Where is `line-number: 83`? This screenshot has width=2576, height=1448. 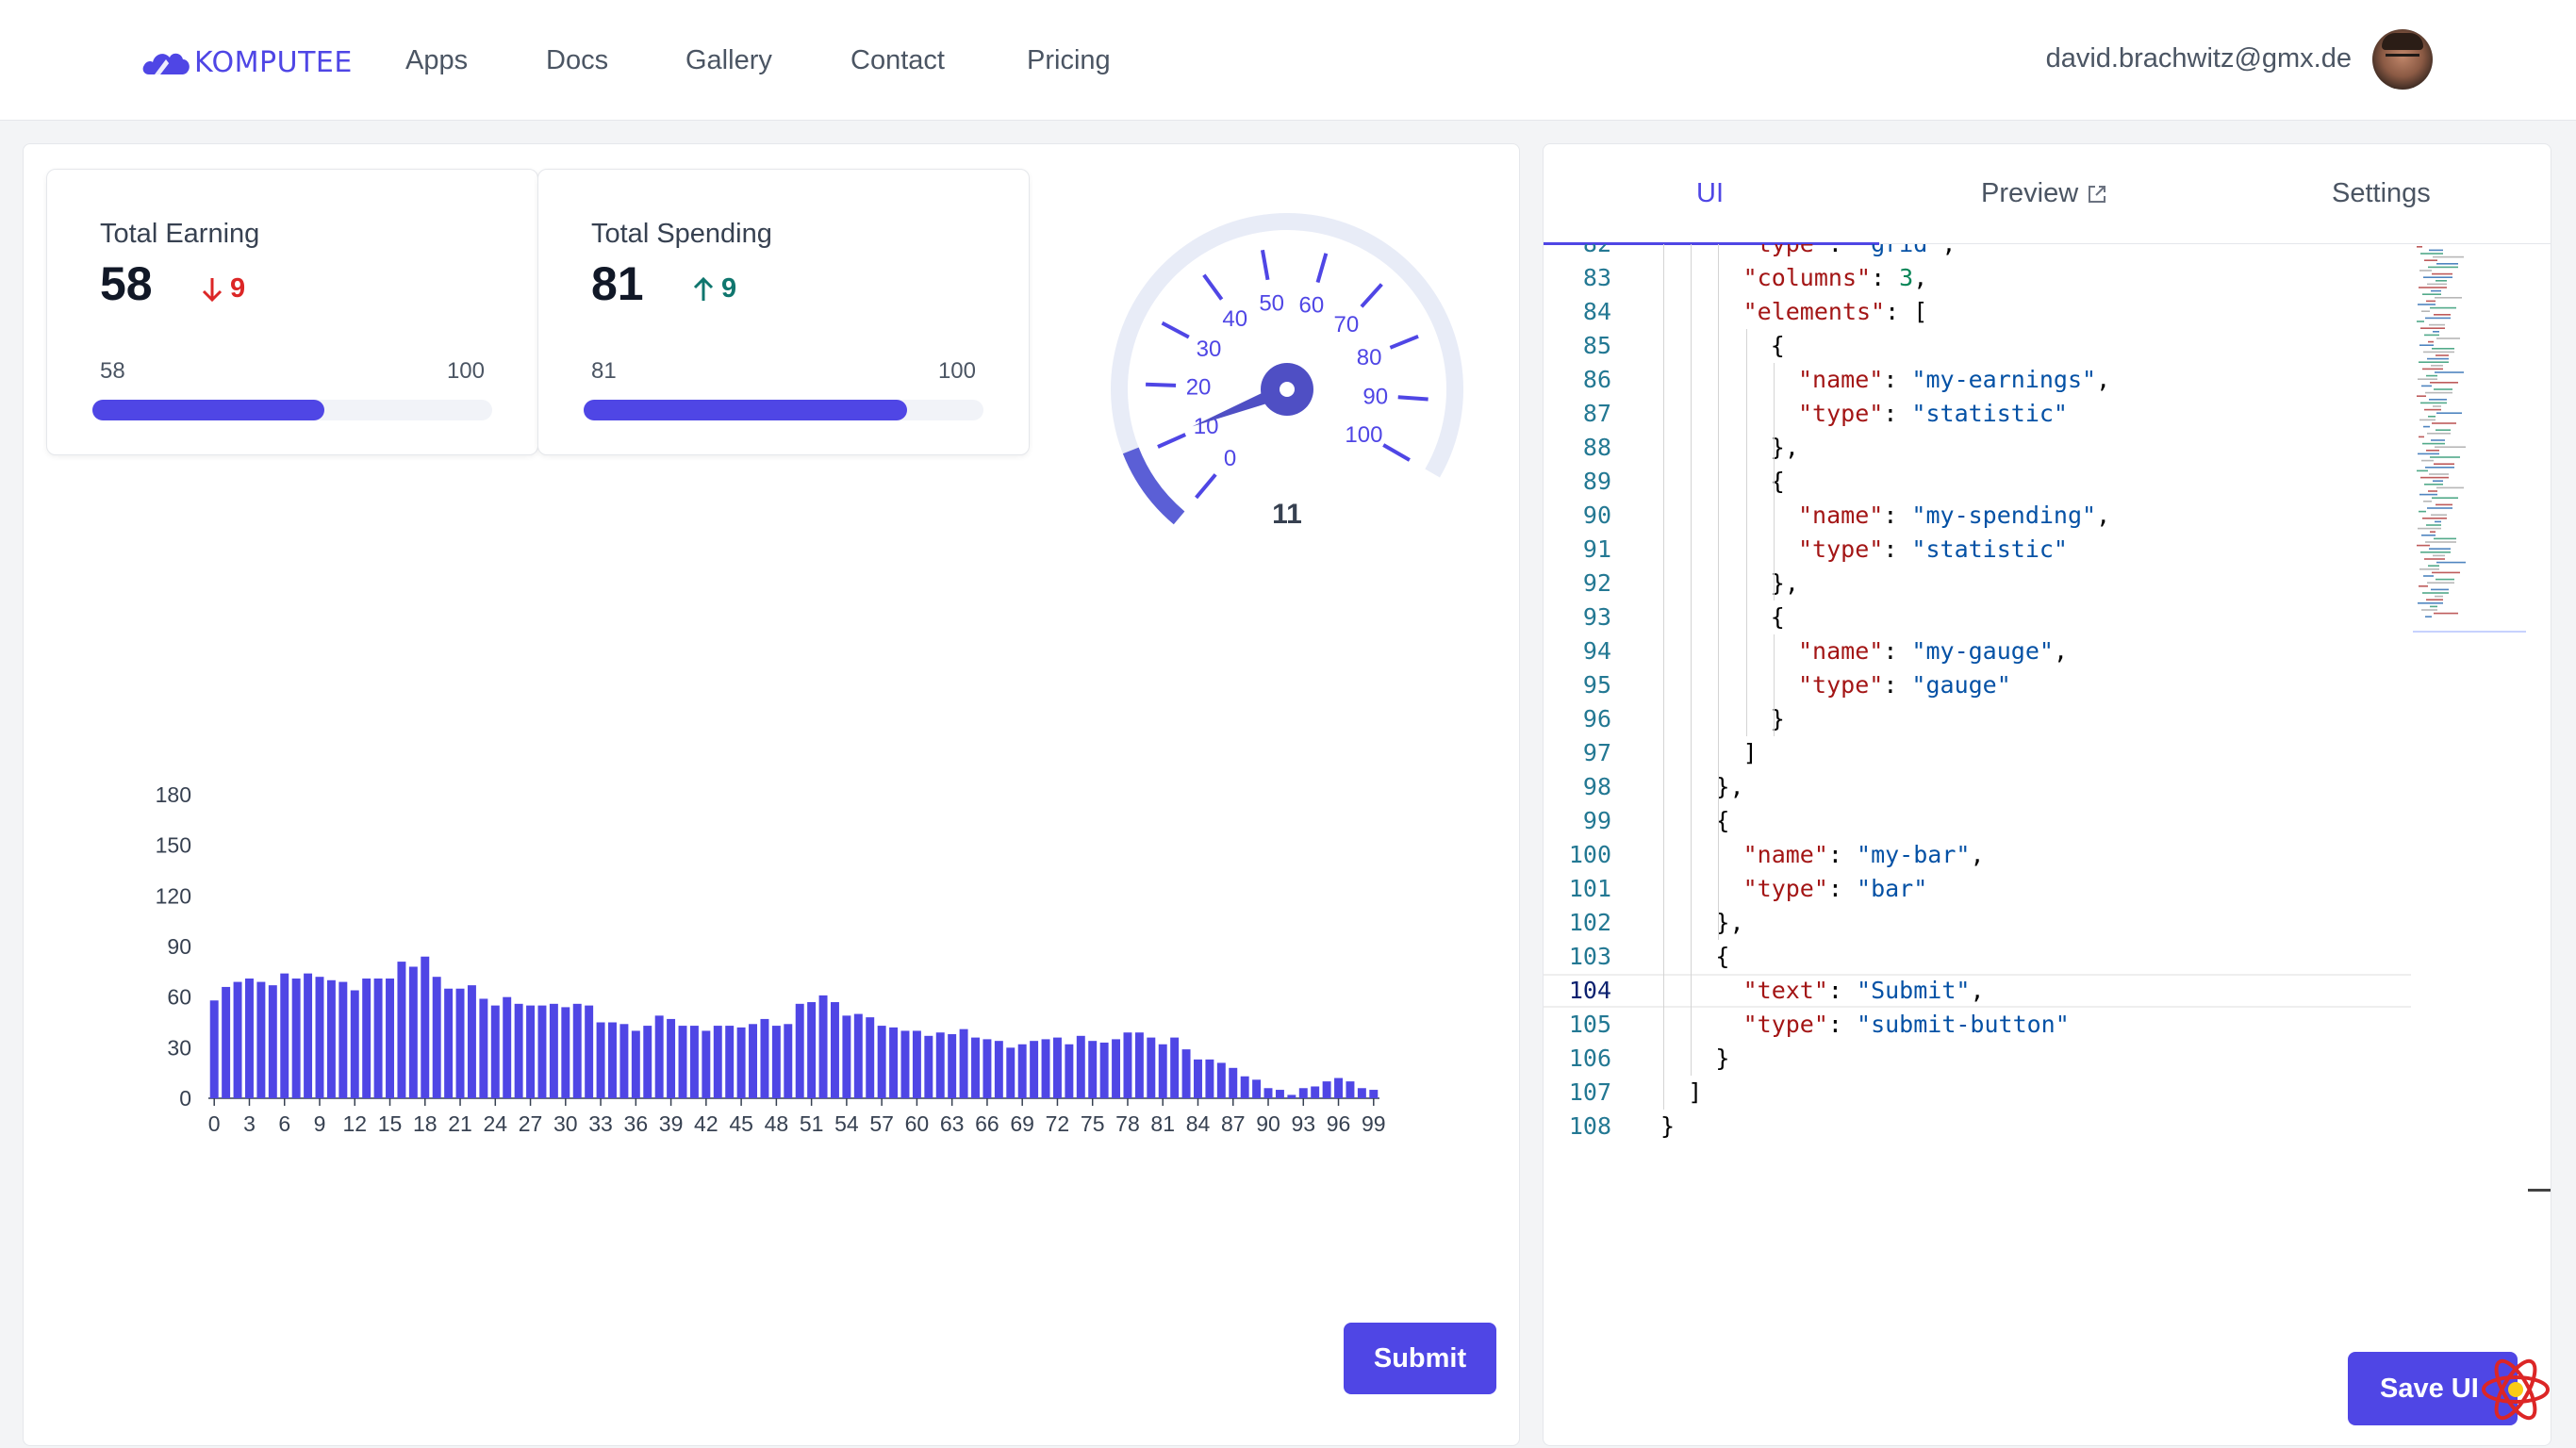
line-number: 83 is located at coordinates (1596, 277).